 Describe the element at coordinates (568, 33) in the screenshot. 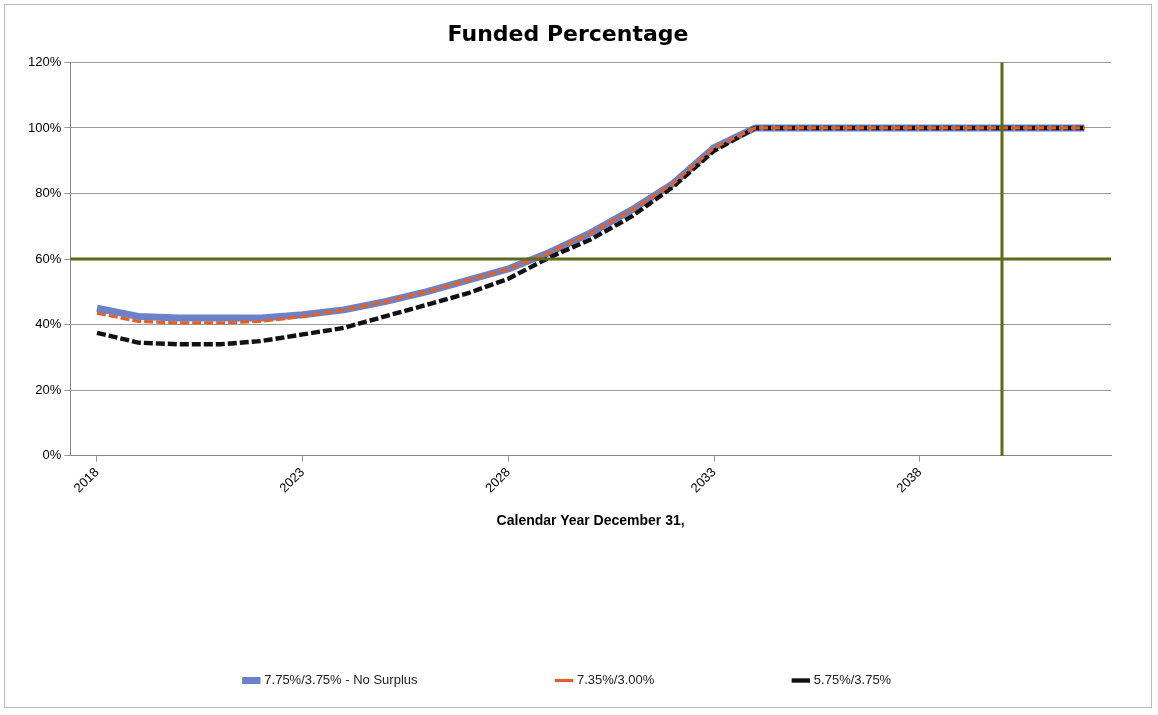

I see `chart-title: Funded Percentage` at that location.